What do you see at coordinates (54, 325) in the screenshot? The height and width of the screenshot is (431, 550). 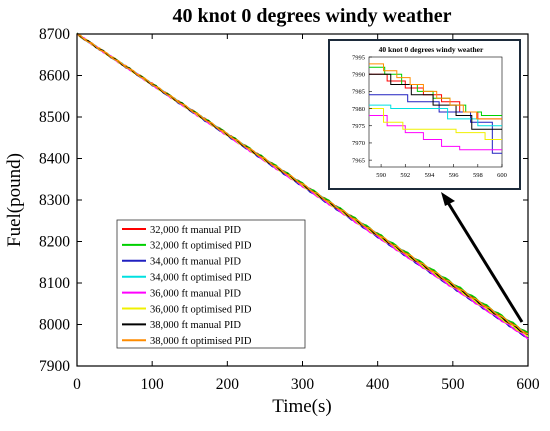 I see `y-tick-label: 8000` at bounding box center [54, 325].